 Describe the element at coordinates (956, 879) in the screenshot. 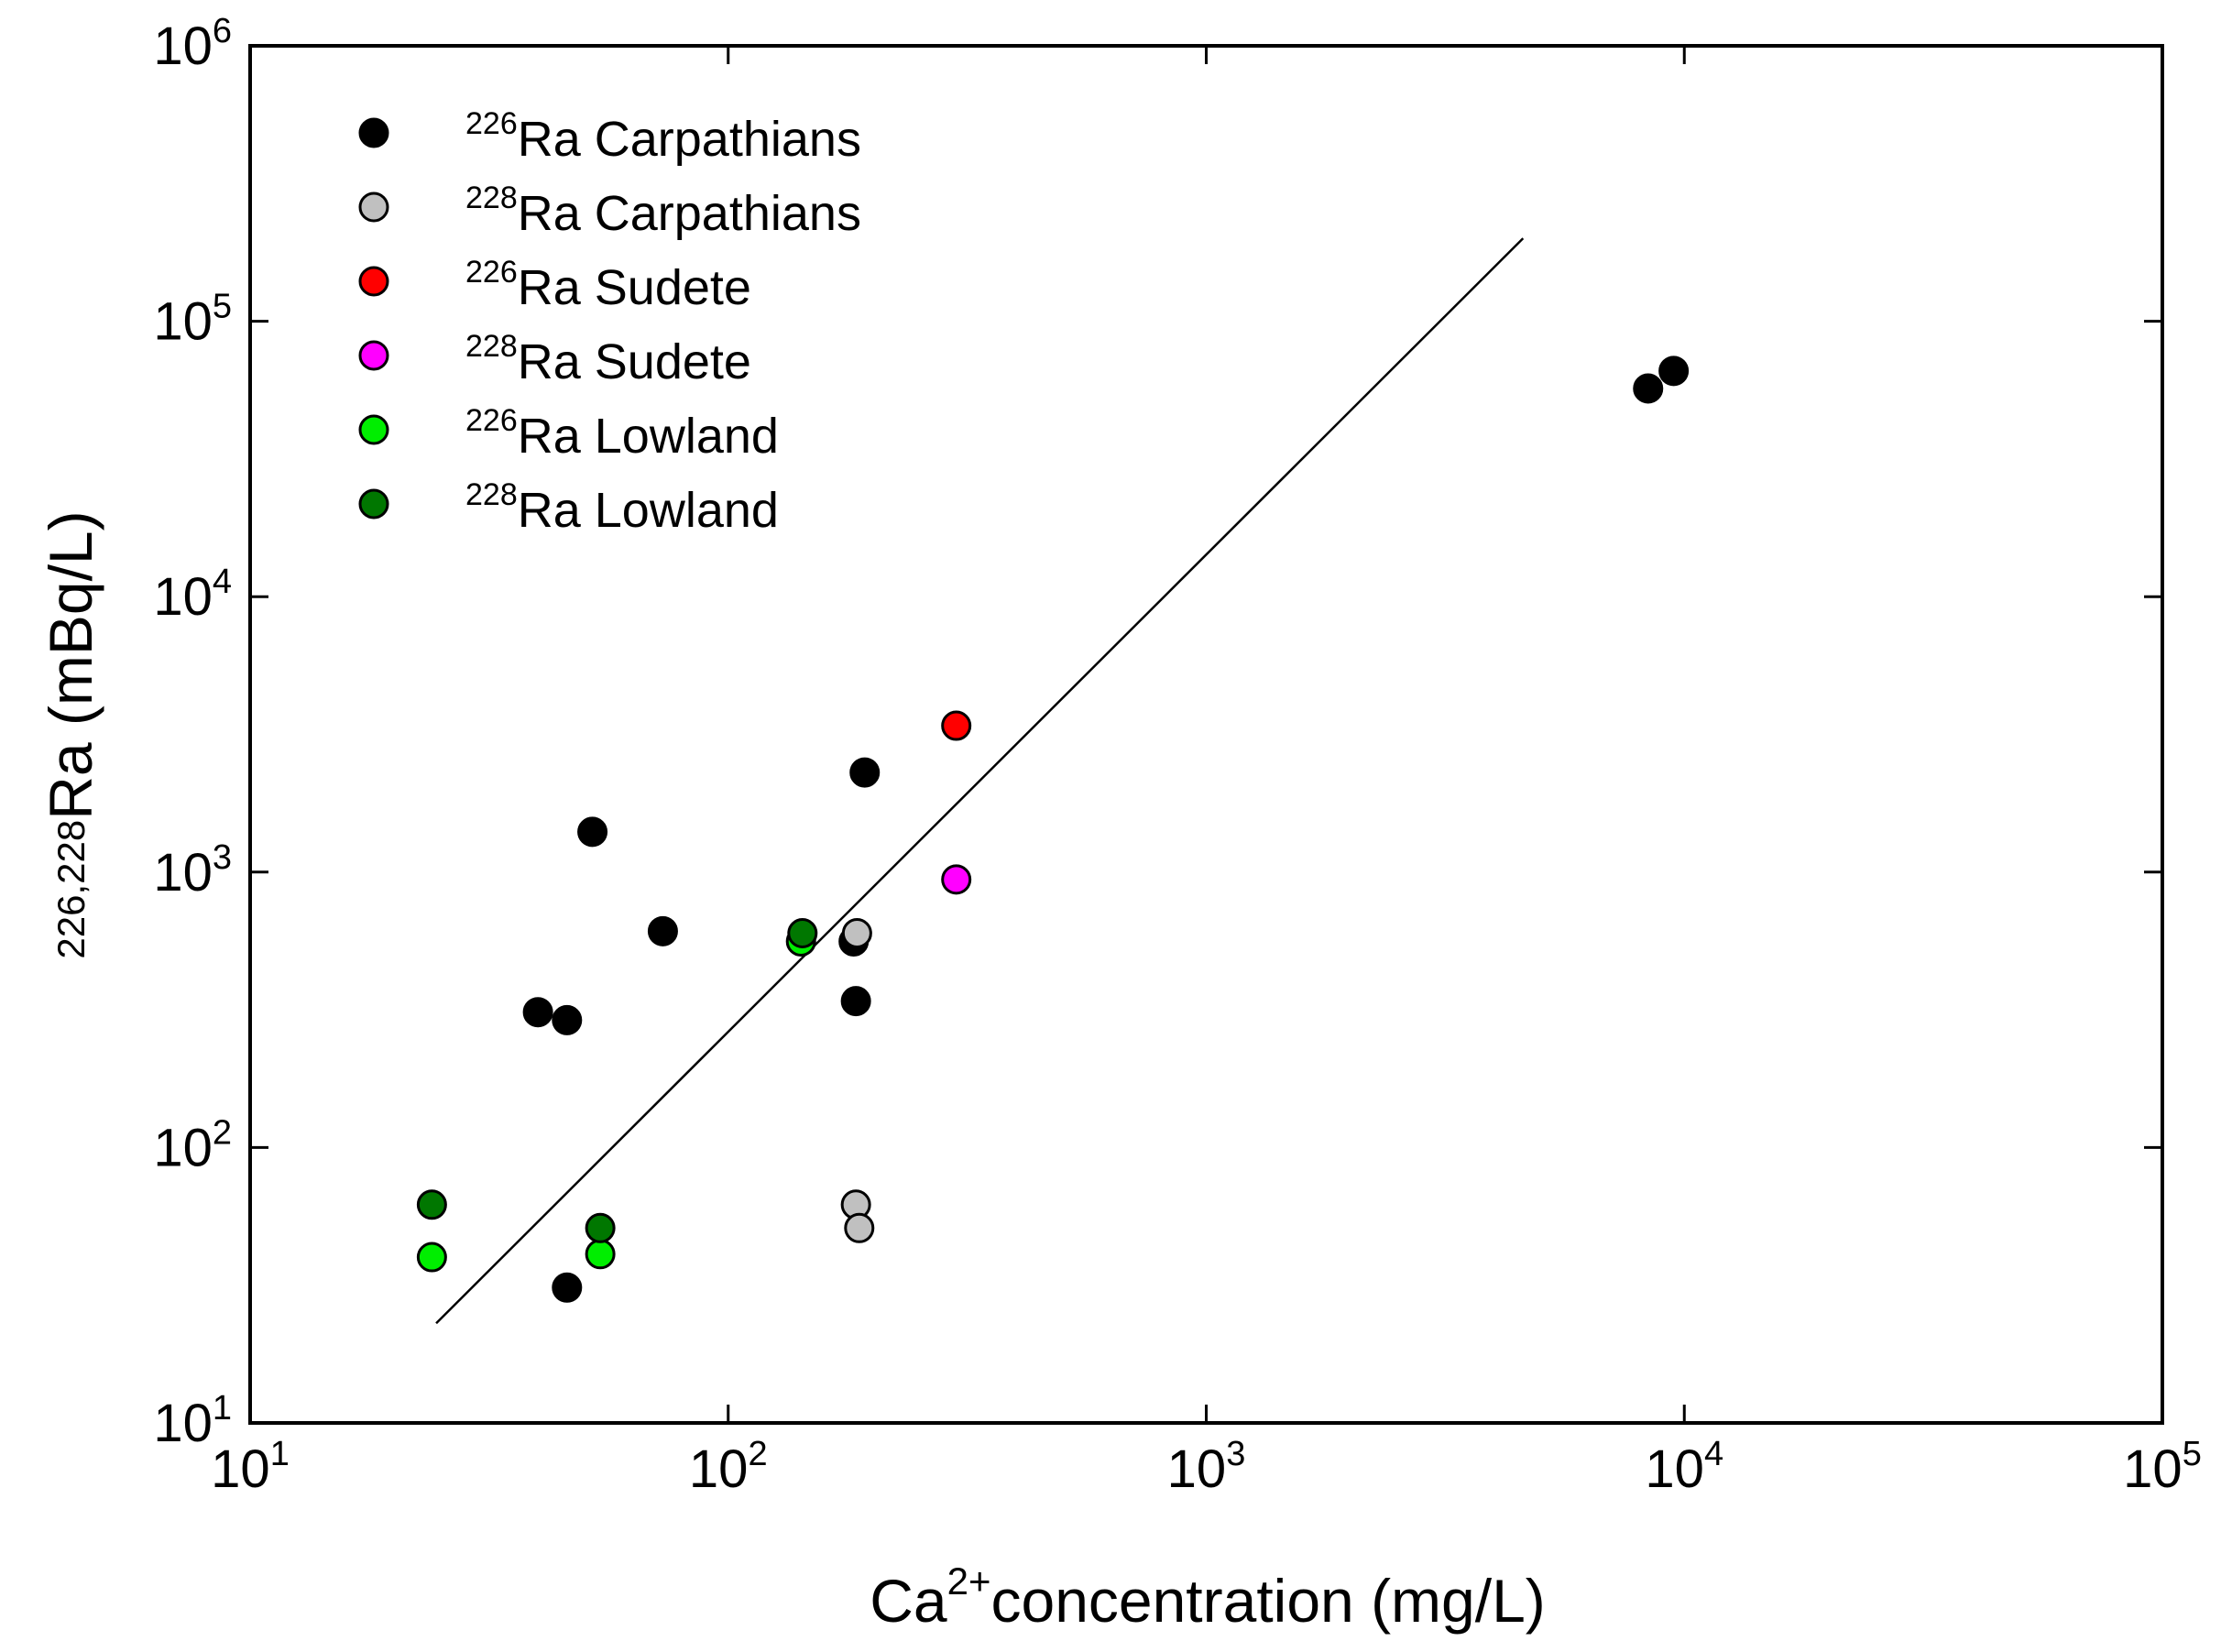

I see `point-228ra-sudete` at that location.